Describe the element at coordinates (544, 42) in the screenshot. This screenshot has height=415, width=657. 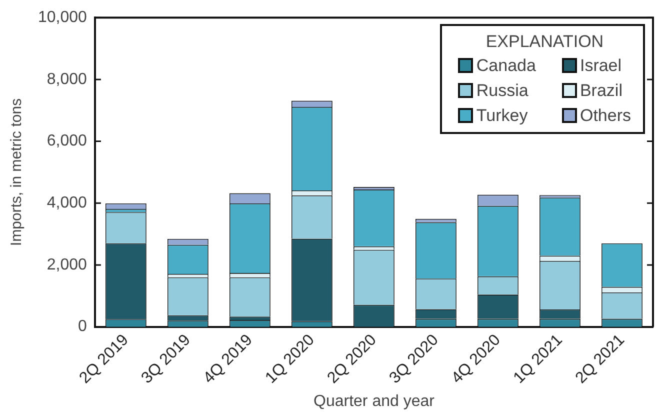
I see `legend-title: EXPLANATION` at that location.